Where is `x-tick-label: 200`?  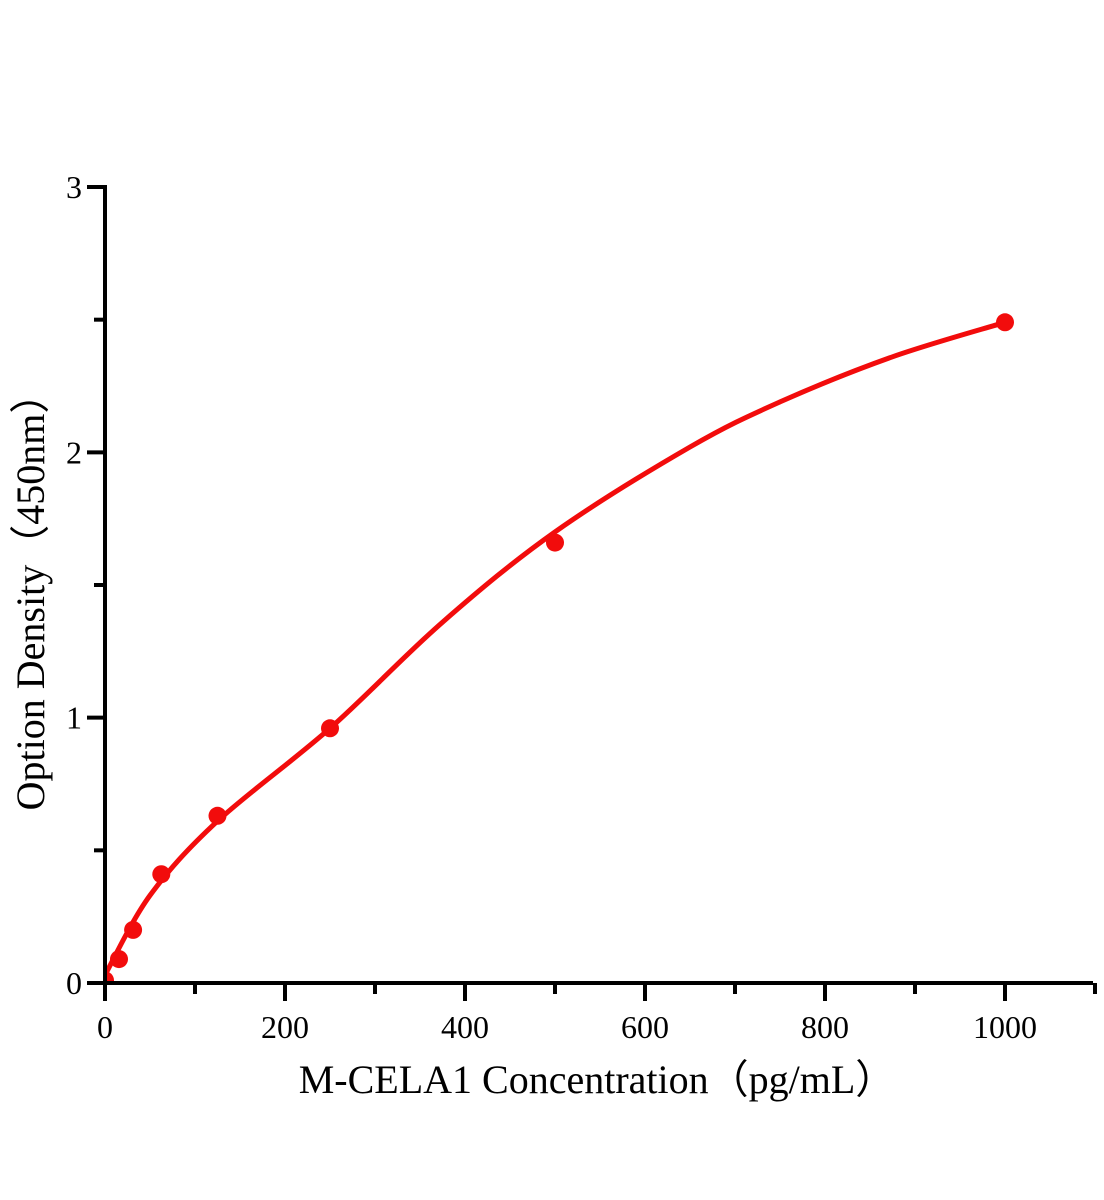
x-tick-label: 200 is located at coordinates (285, 1027).